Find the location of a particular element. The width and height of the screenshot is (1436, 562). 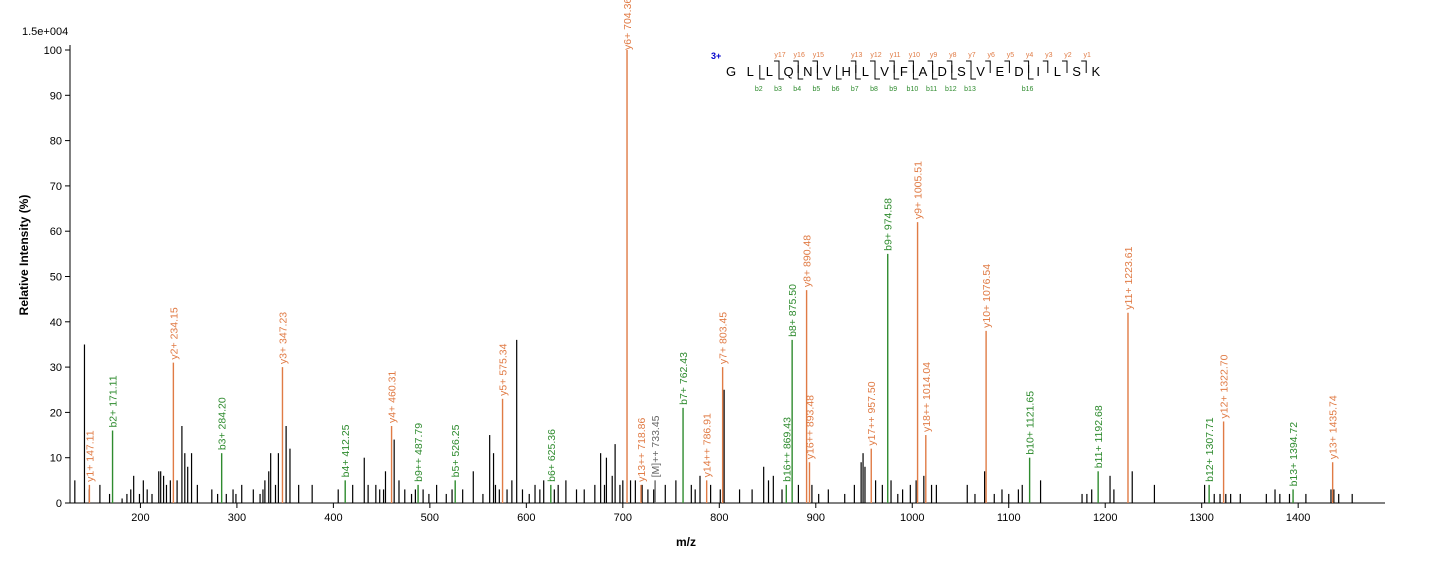

y-tick-label: 30 is located at coordinates (56, 368).